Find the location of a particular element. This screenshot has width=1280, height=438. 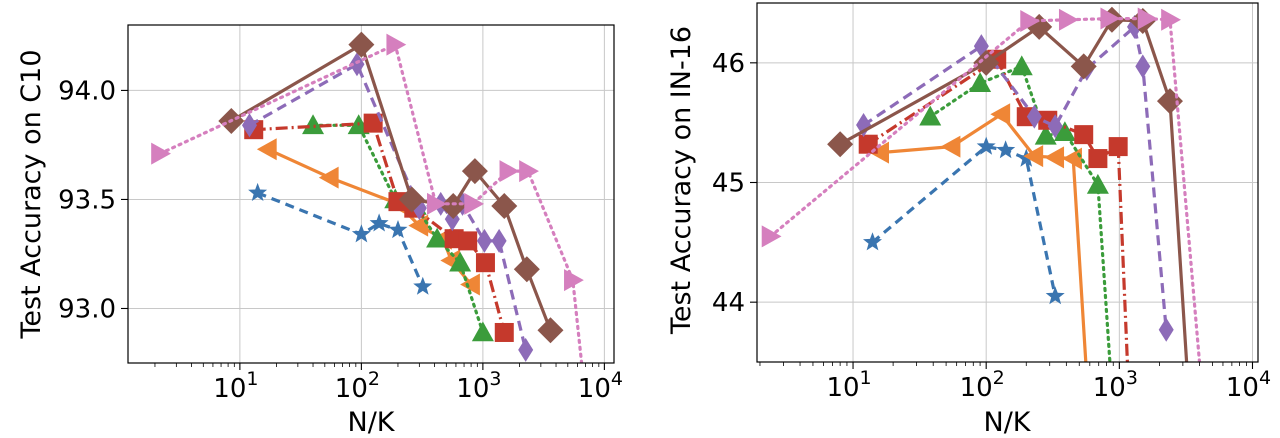

y-axis-label: Test Accuracy on IN-16 is located at coordinates (681, 180).